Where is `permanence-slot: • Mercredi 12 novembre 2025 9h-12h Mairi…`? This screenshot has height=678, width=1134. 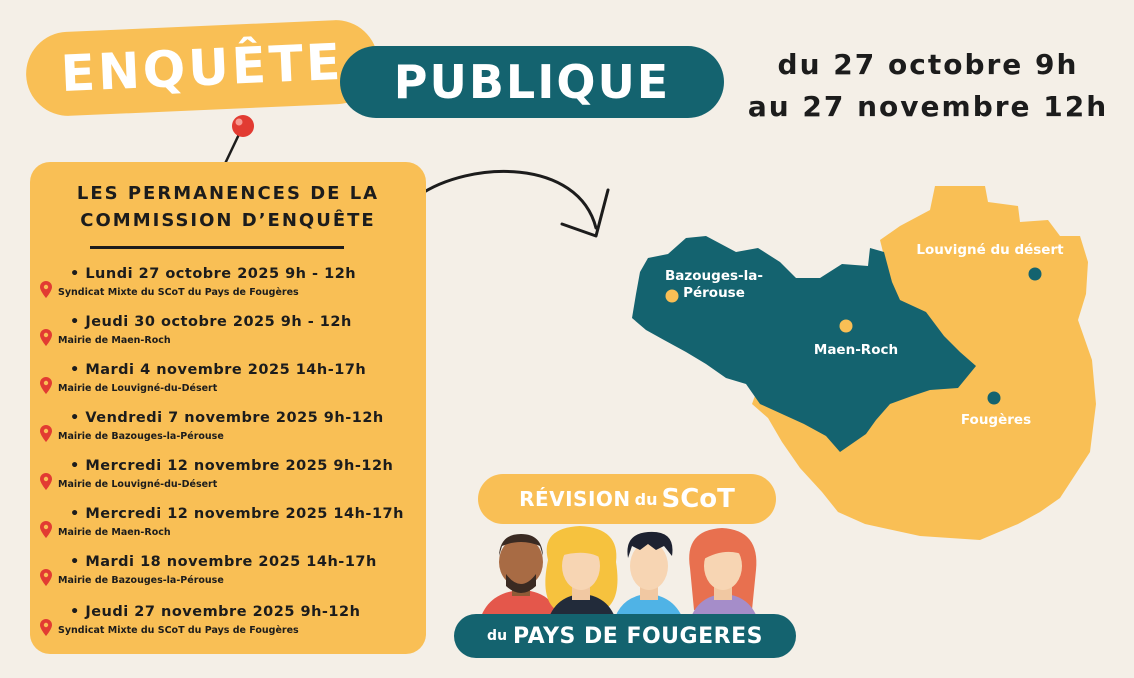
permanence-slot: • Mercredi 12 novembre 2025 9h-12h Mairi… is located at coordinates (228, 480).